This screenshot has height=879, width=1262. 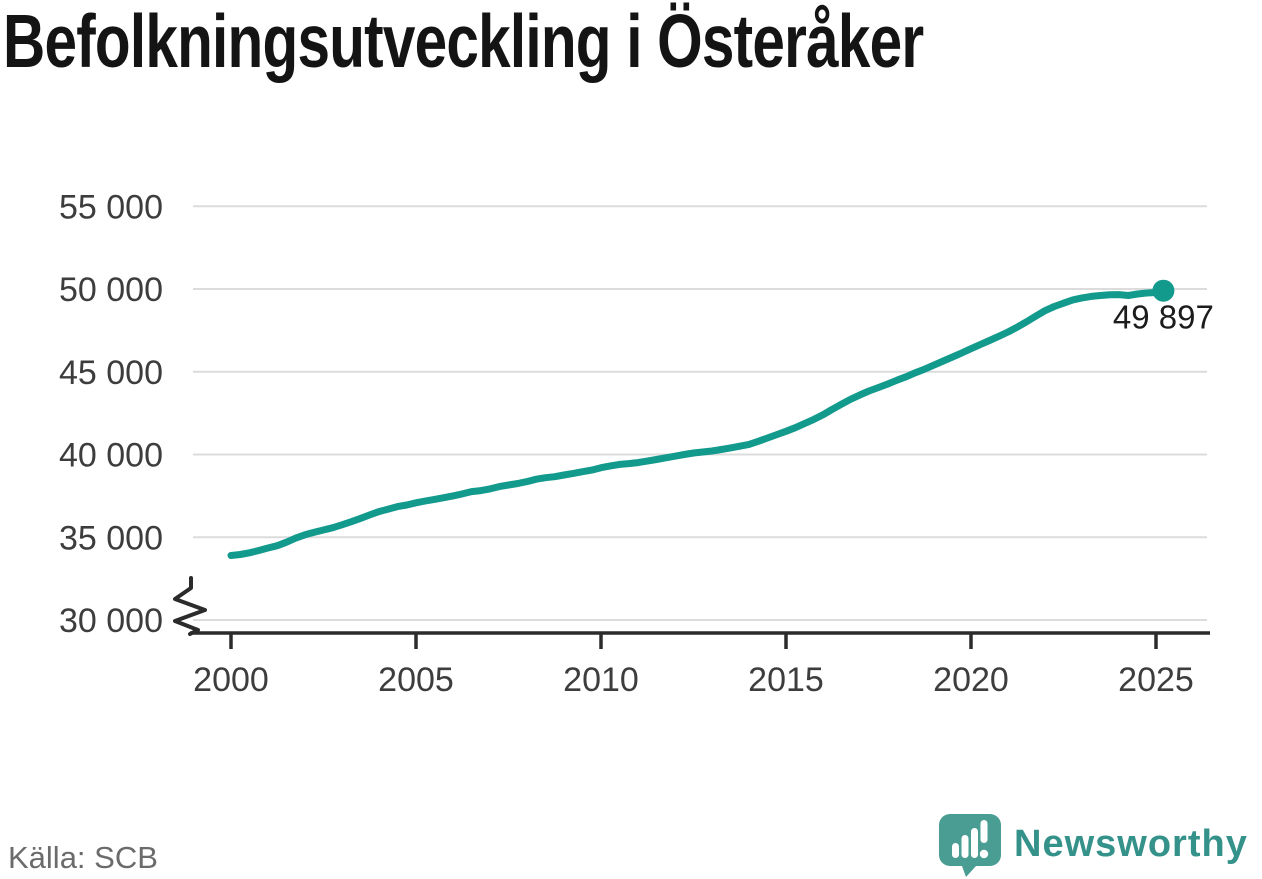 I want to click on chart-title: Befolkningsutveckling i Österåker, so click(x=463, y=41).